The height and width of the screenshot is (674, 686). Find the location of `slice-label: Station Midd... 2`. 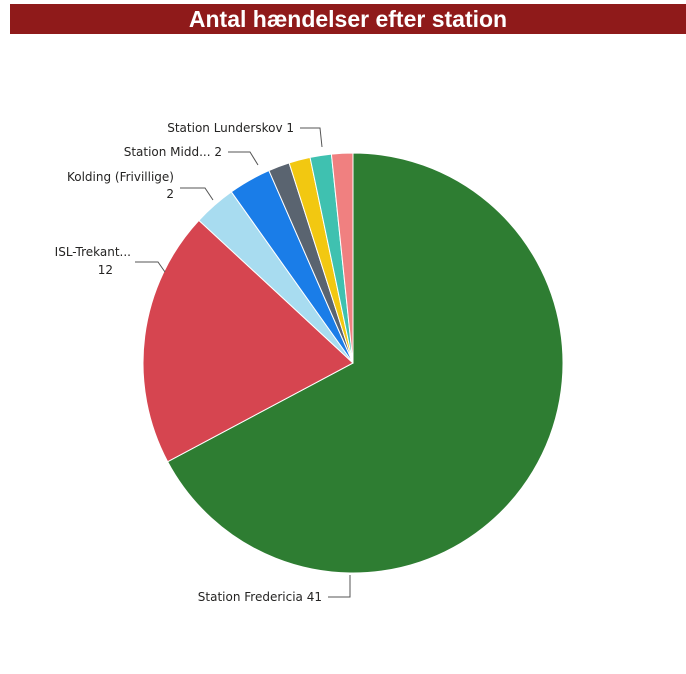

slice-label: Station Midd... 2 is located at coordinates (173, 152).